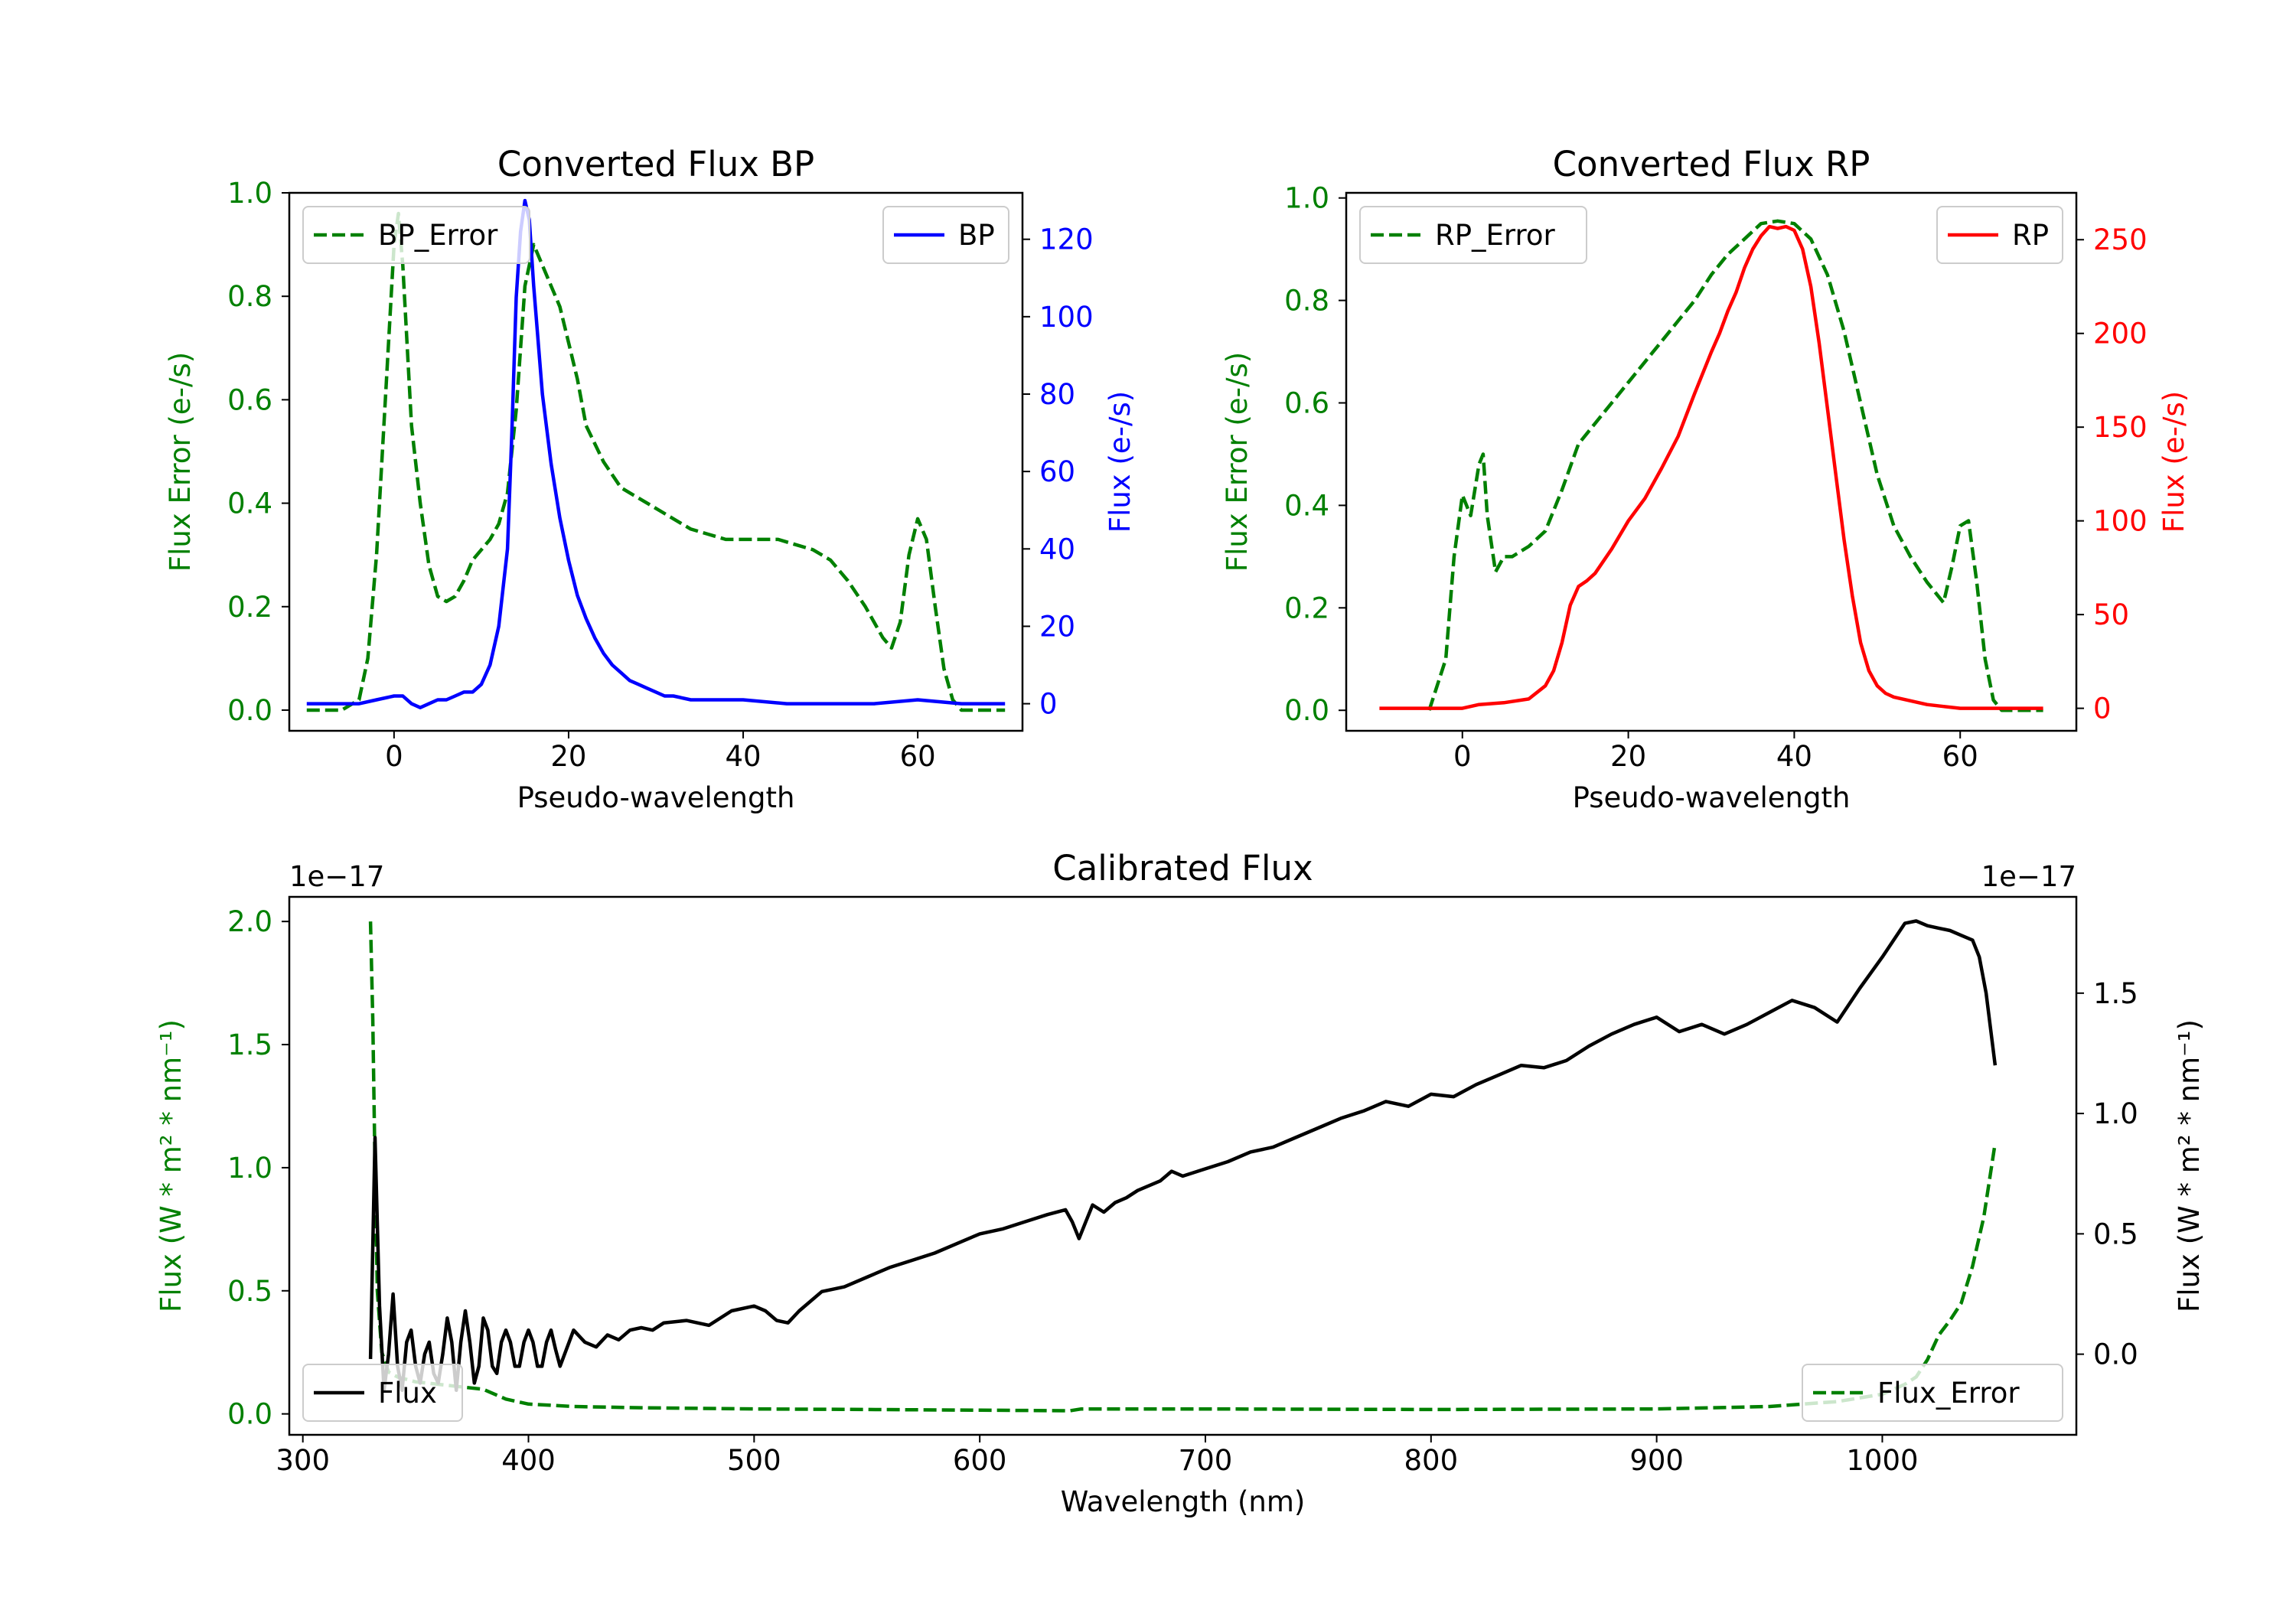 Image resolution: width=2296 pixels, height=1607 pixels. I want to click on cal-ylabel-left: Flux (W * m² * nm⁻¹), so click(171, 1165).